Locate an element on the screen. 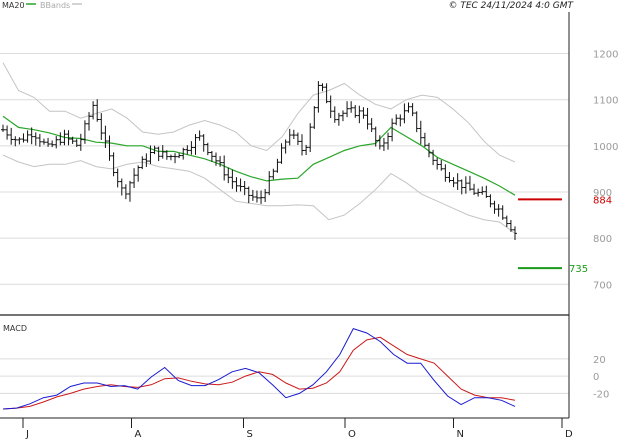 The height and width of the screenshot is (440, 627). x-tick-label: O is located at coordinates (352, 434).